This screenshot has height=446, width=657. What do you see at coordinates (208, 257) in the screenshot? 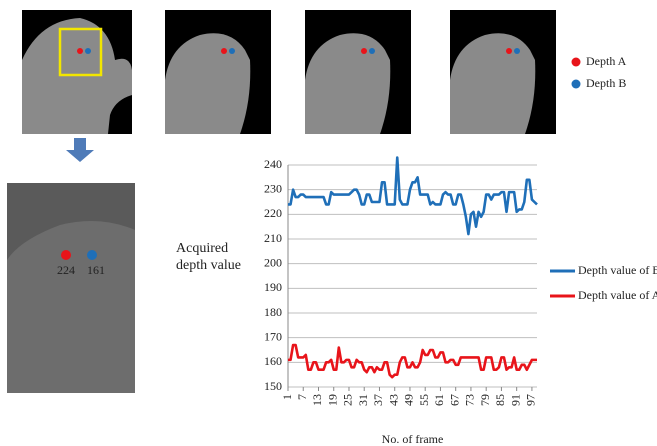
I see `y-axis-label: Acquired depth value` at bounding box center [208, 257].